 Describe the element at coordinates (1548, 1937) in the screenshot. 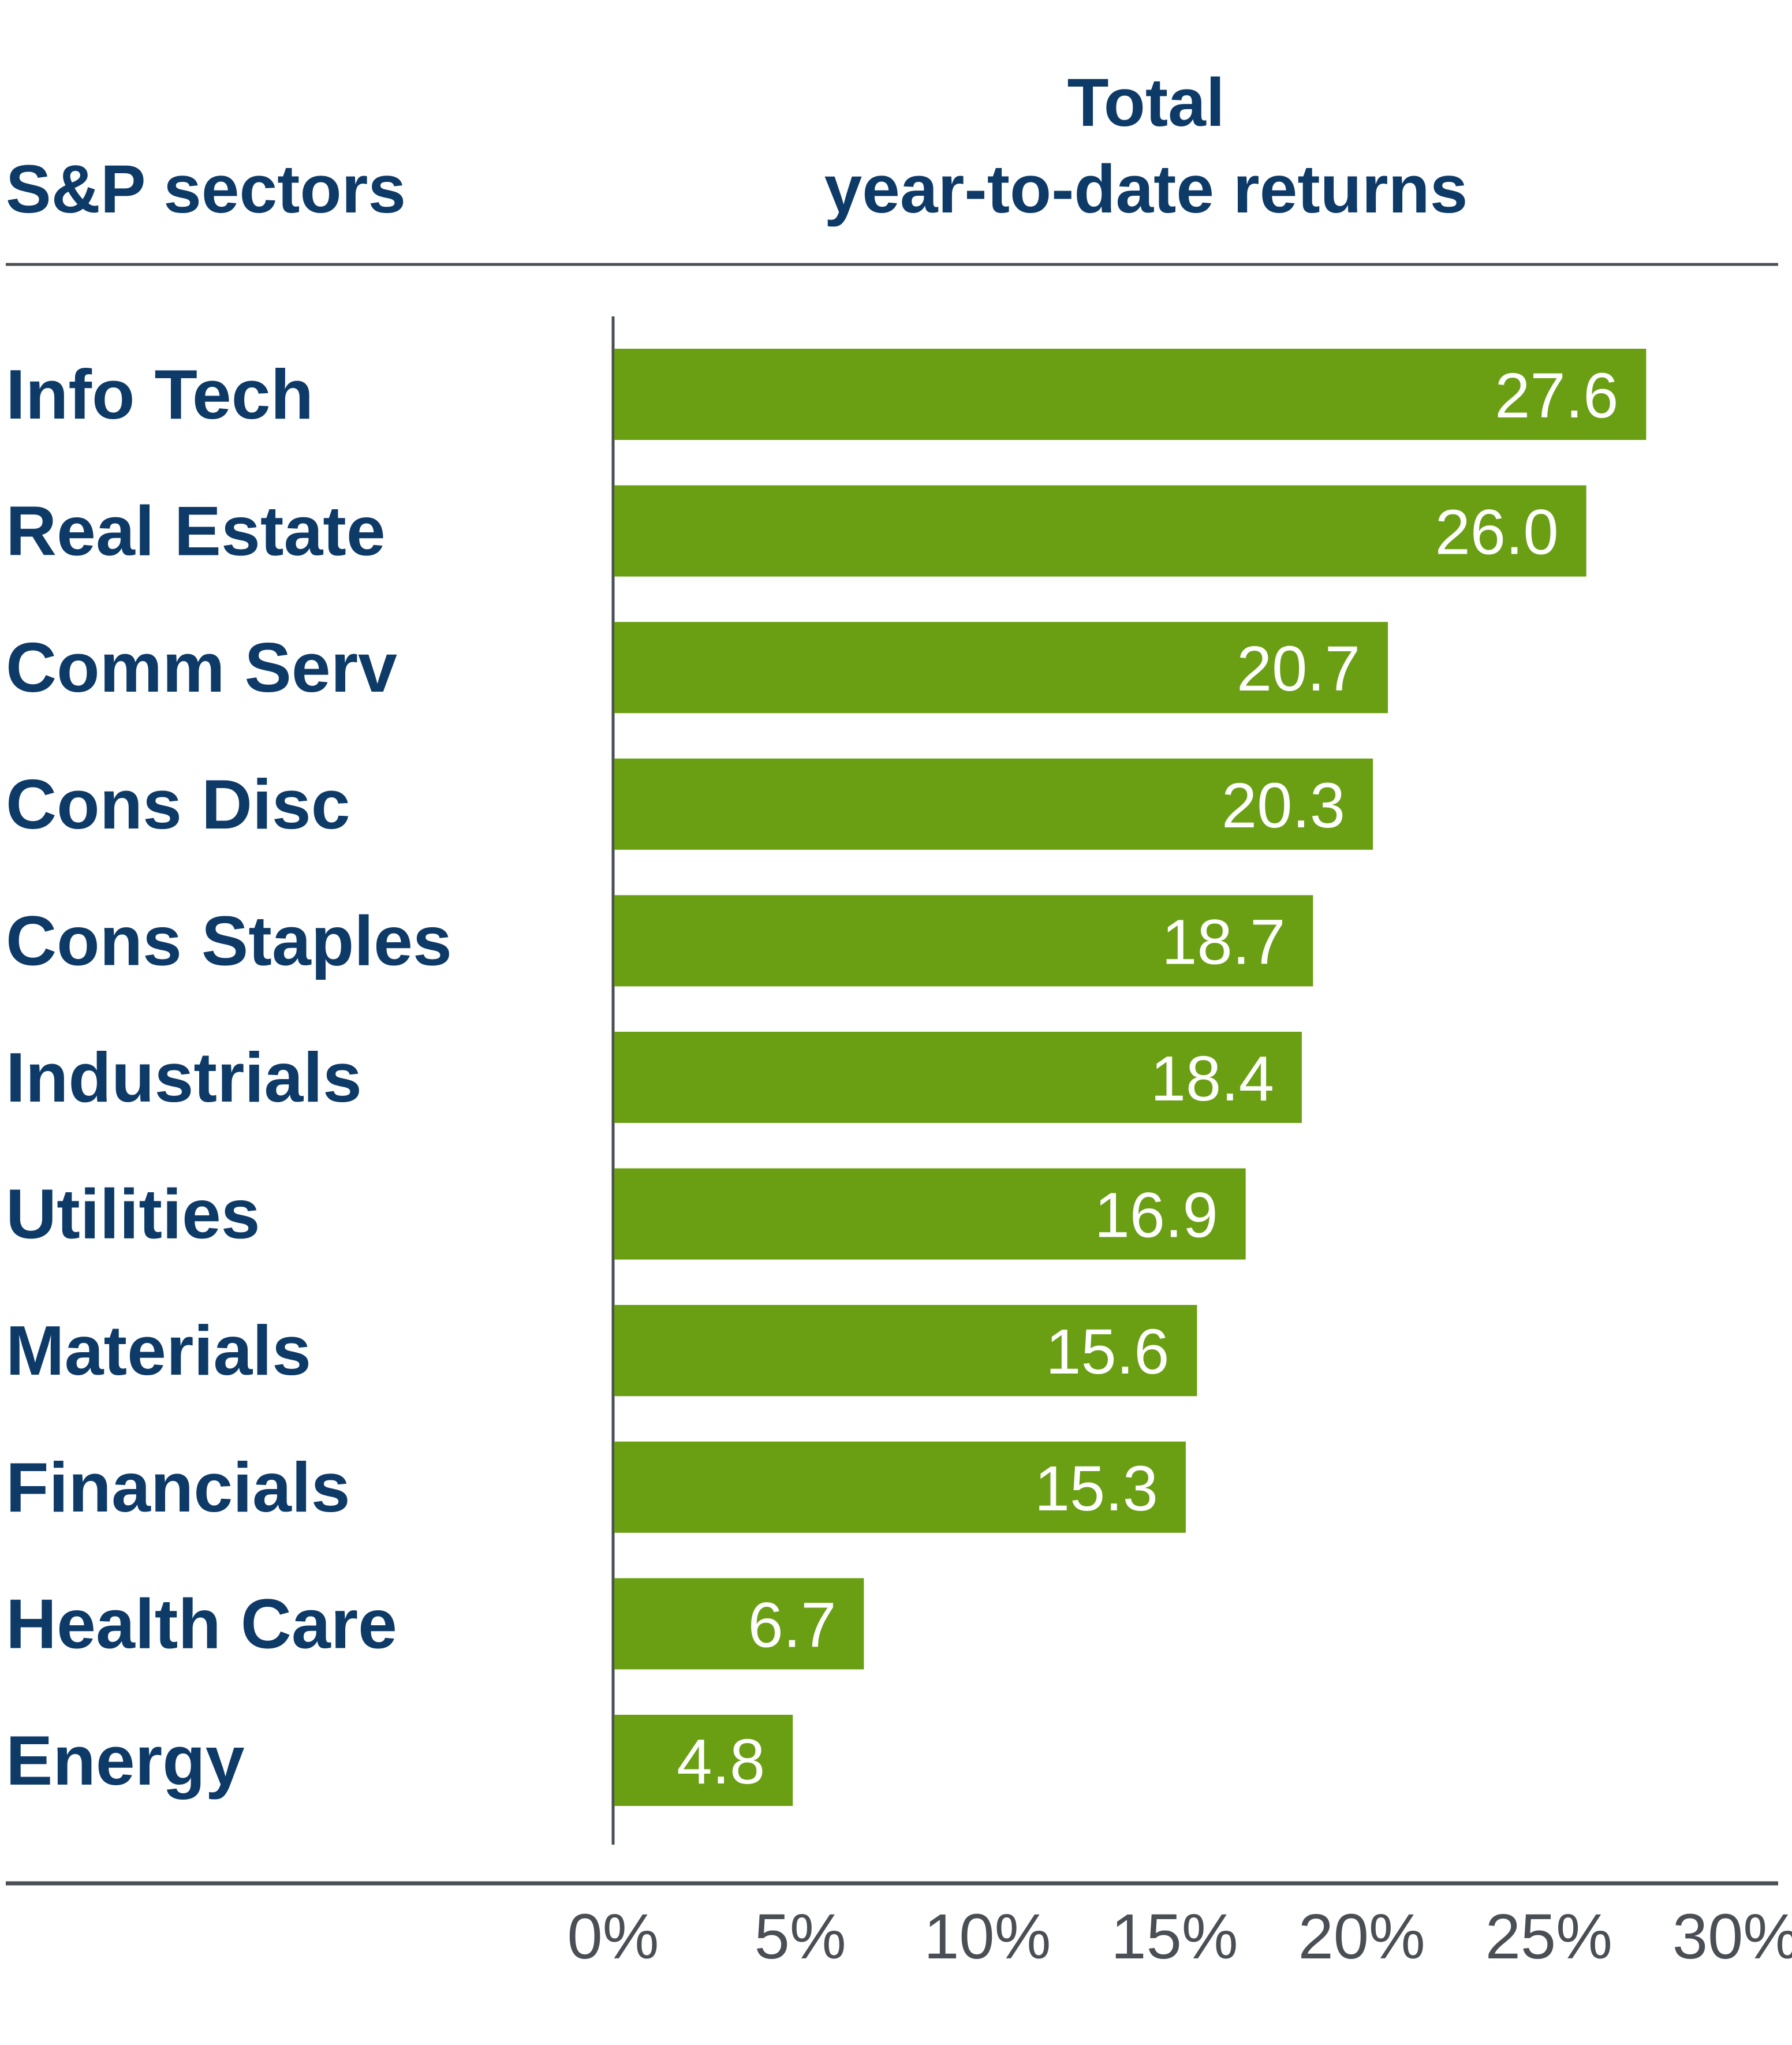

I see `x-tick-label-25: 25%` at that location.